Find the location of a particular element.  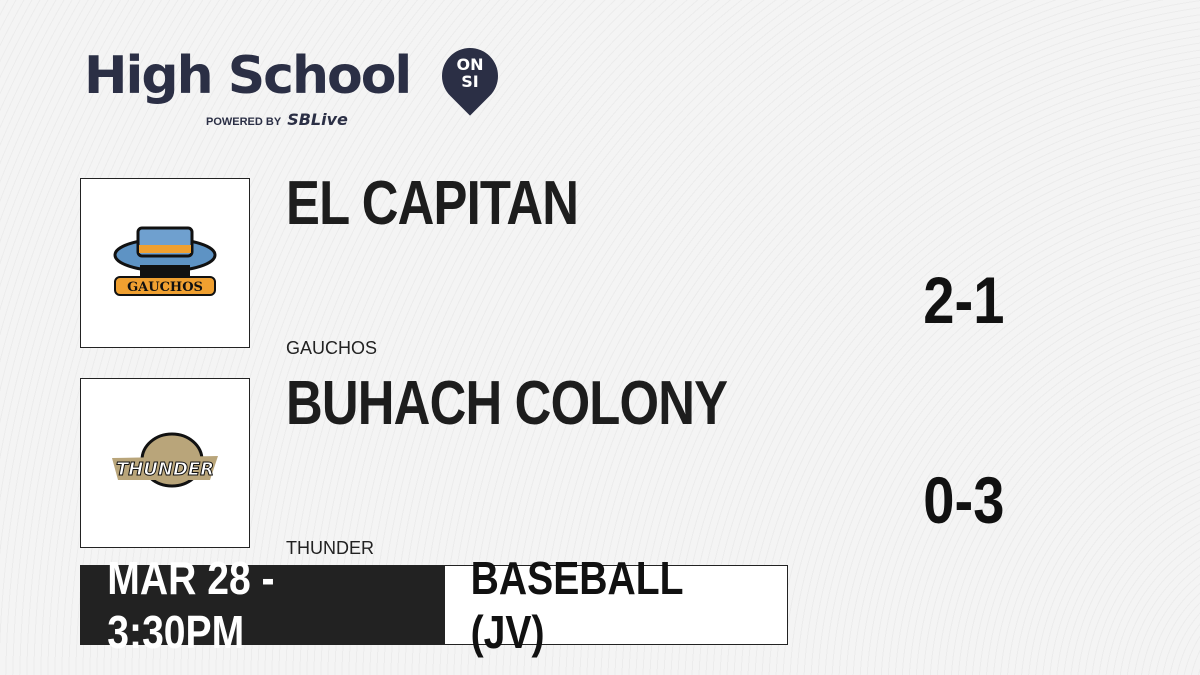

away-team-mascot: THUNDER is located at coordinates (330, 548).